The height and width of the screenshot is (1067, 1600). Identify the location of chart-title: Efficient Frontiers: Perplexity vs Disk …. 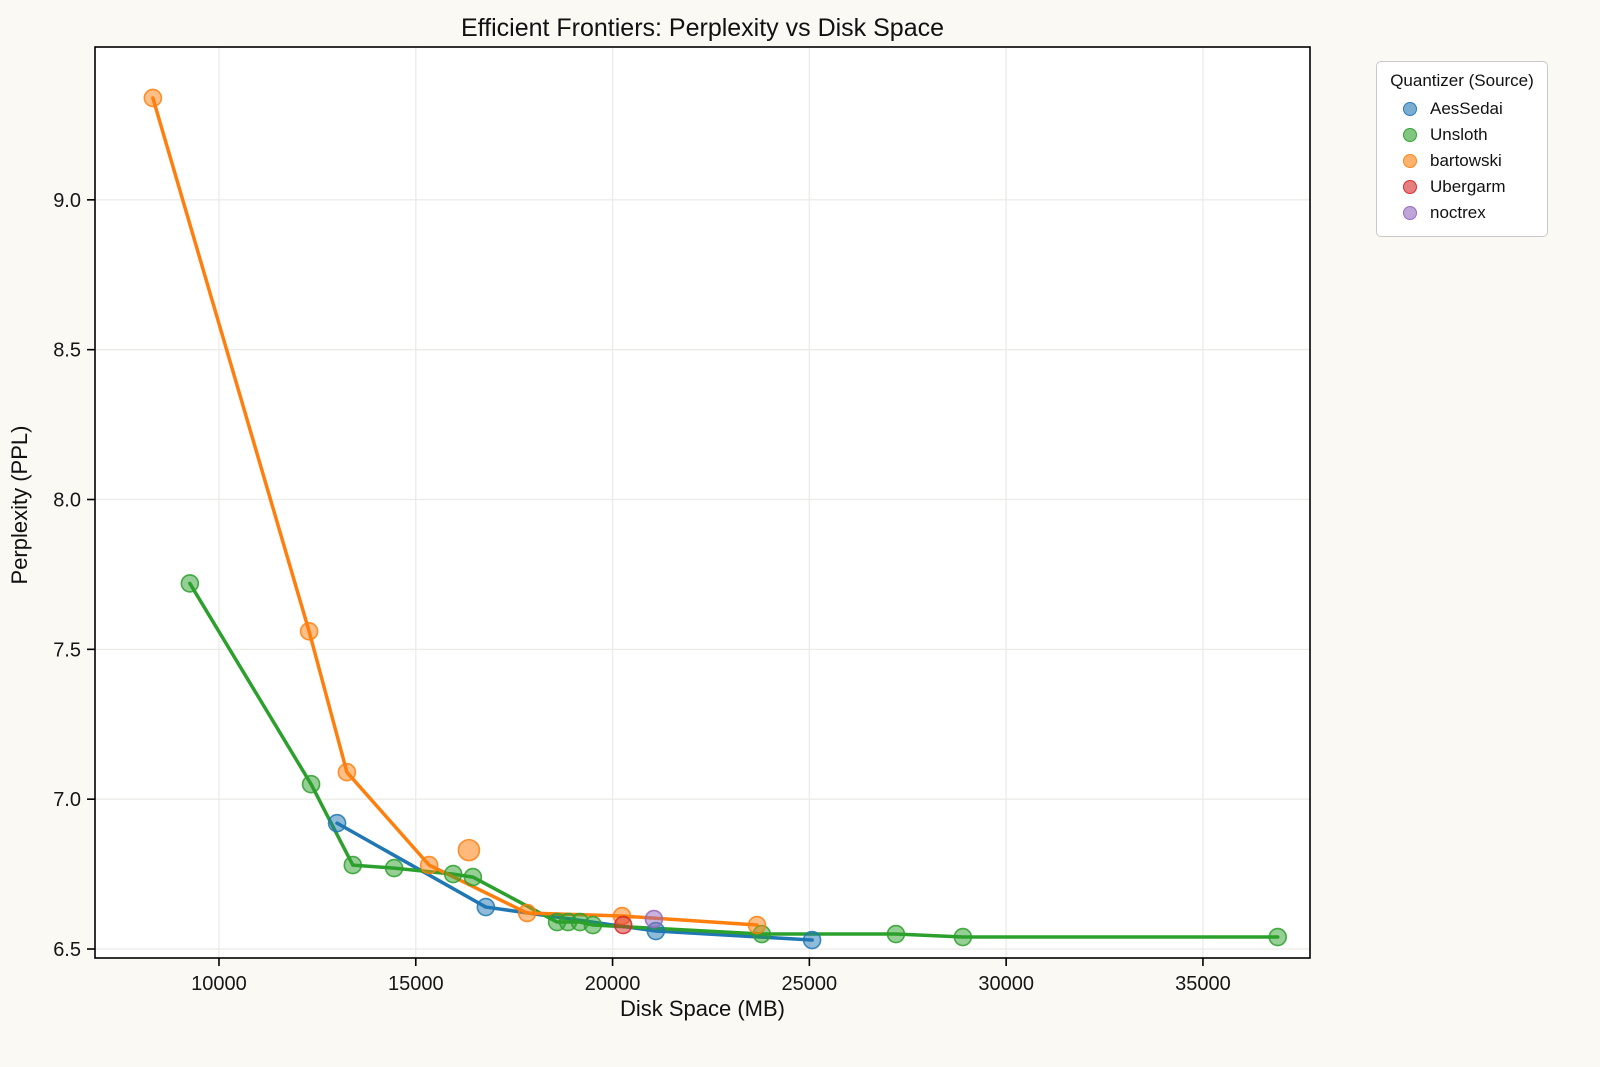
(702, 28).